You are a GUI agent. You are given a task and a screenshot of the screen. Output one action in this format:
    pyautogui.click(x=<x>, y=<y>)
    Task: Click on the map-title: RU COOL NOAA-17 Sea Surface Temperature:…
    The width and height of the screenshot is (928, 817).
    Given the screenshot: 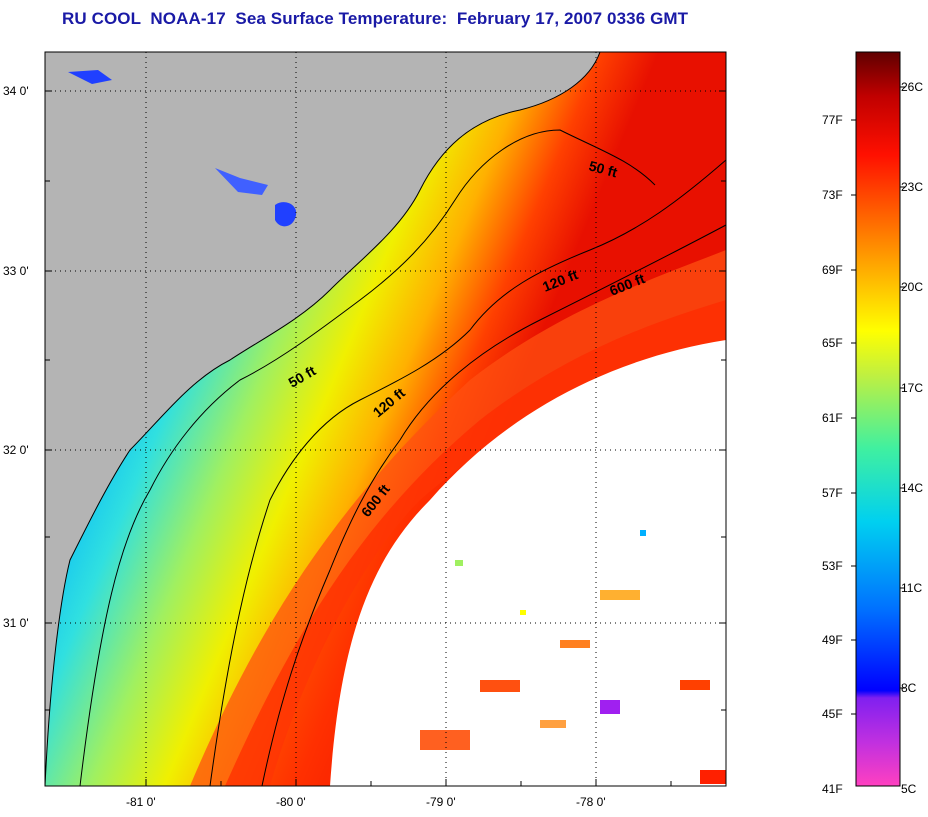 What is the action you would take?
    pyautogui.click(x=375, y=18)
    